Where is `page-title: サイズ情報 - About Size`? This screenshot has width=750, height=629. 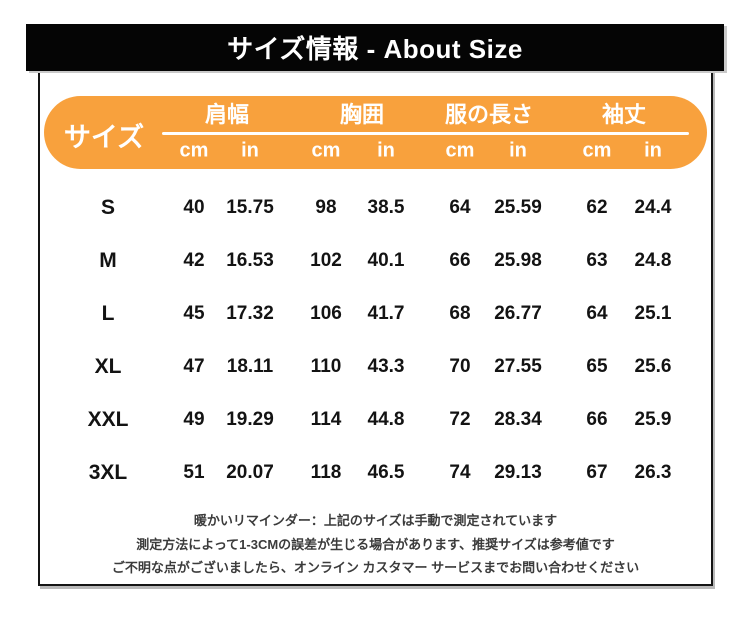 page-title: サイズ情報 - About Size is located at coordinates (375, 49).